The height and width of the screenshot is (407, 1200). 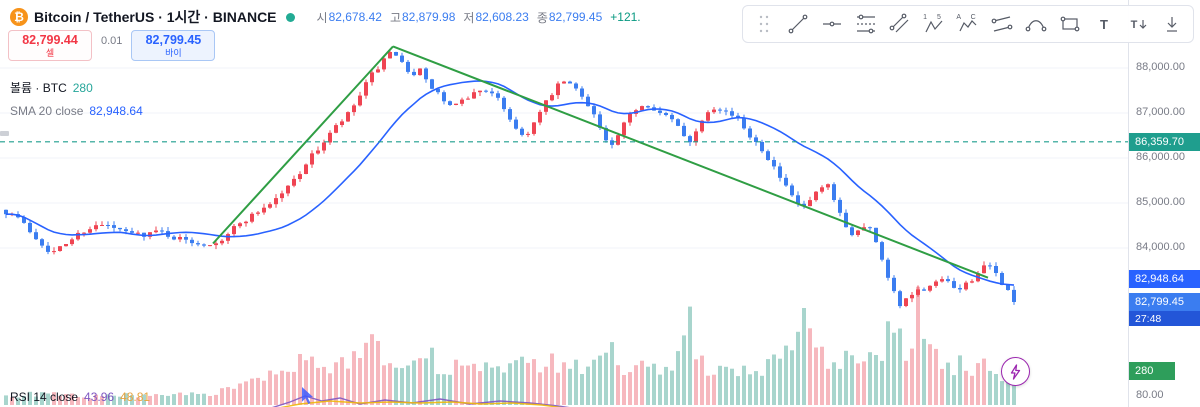 I want to click on elliott-wave-tool-icon: A C, so click(x=968, y=24).